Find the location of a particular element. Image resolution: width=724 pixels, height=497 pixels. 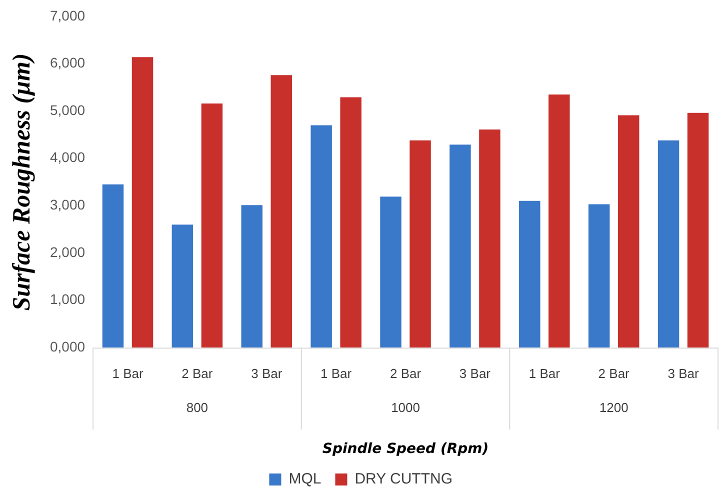

y-tick-label: 0,000 is located at coordinates (68, 346).